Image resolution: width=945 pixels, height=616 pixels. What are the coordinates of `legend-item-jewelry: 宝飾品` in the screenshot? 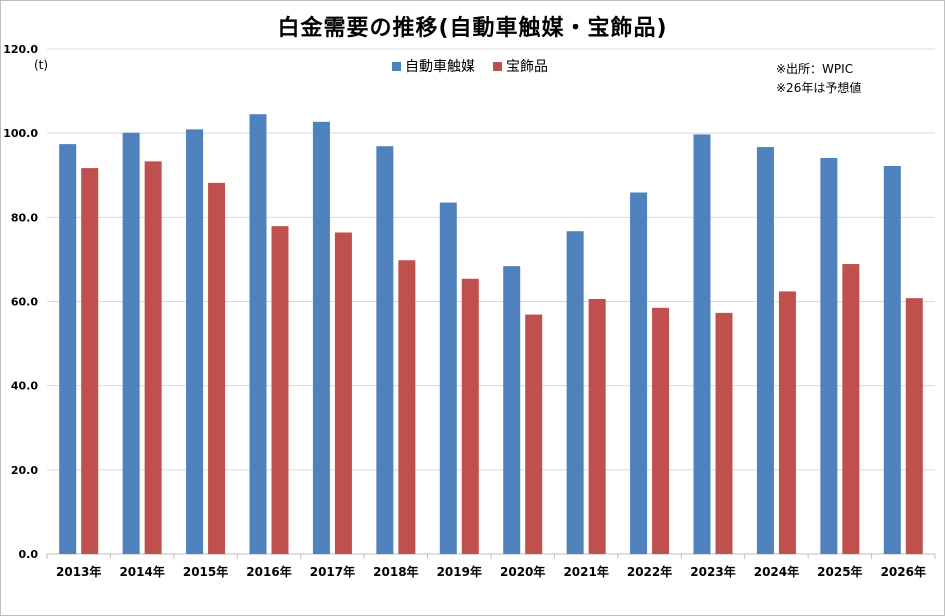 It's located at (520, 66).